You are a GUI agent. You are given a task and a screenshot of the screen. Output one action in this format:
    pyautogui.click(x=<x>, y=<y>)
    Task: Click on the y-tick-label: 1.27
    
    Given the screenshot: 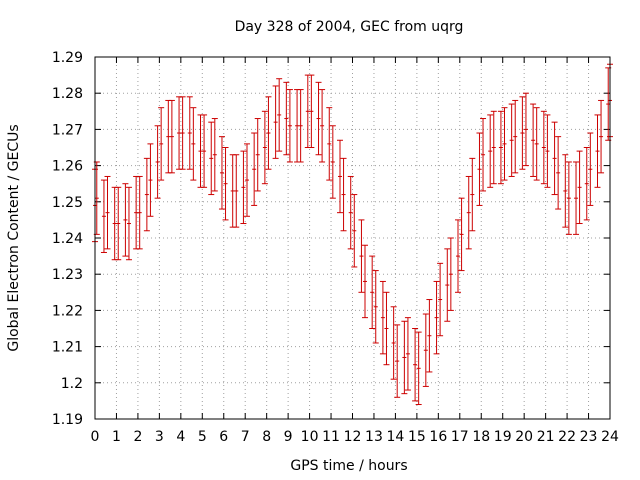 What is the action you would take?
    pyautogui.click(x=67, y=130)
    